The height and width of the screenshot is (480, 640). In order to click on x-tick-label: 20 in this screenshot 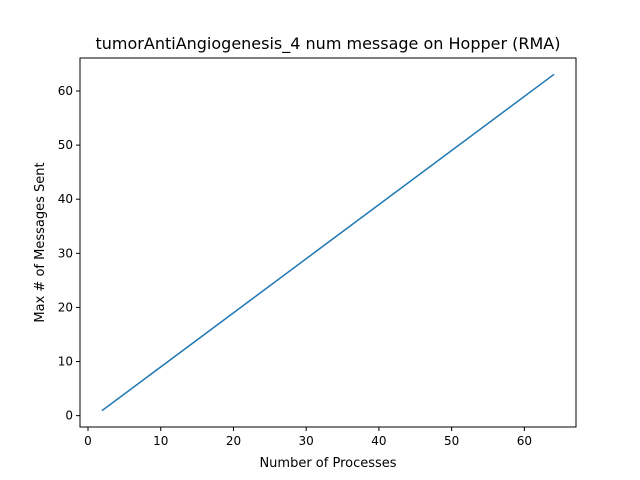, I will do `click(233, 441)`.